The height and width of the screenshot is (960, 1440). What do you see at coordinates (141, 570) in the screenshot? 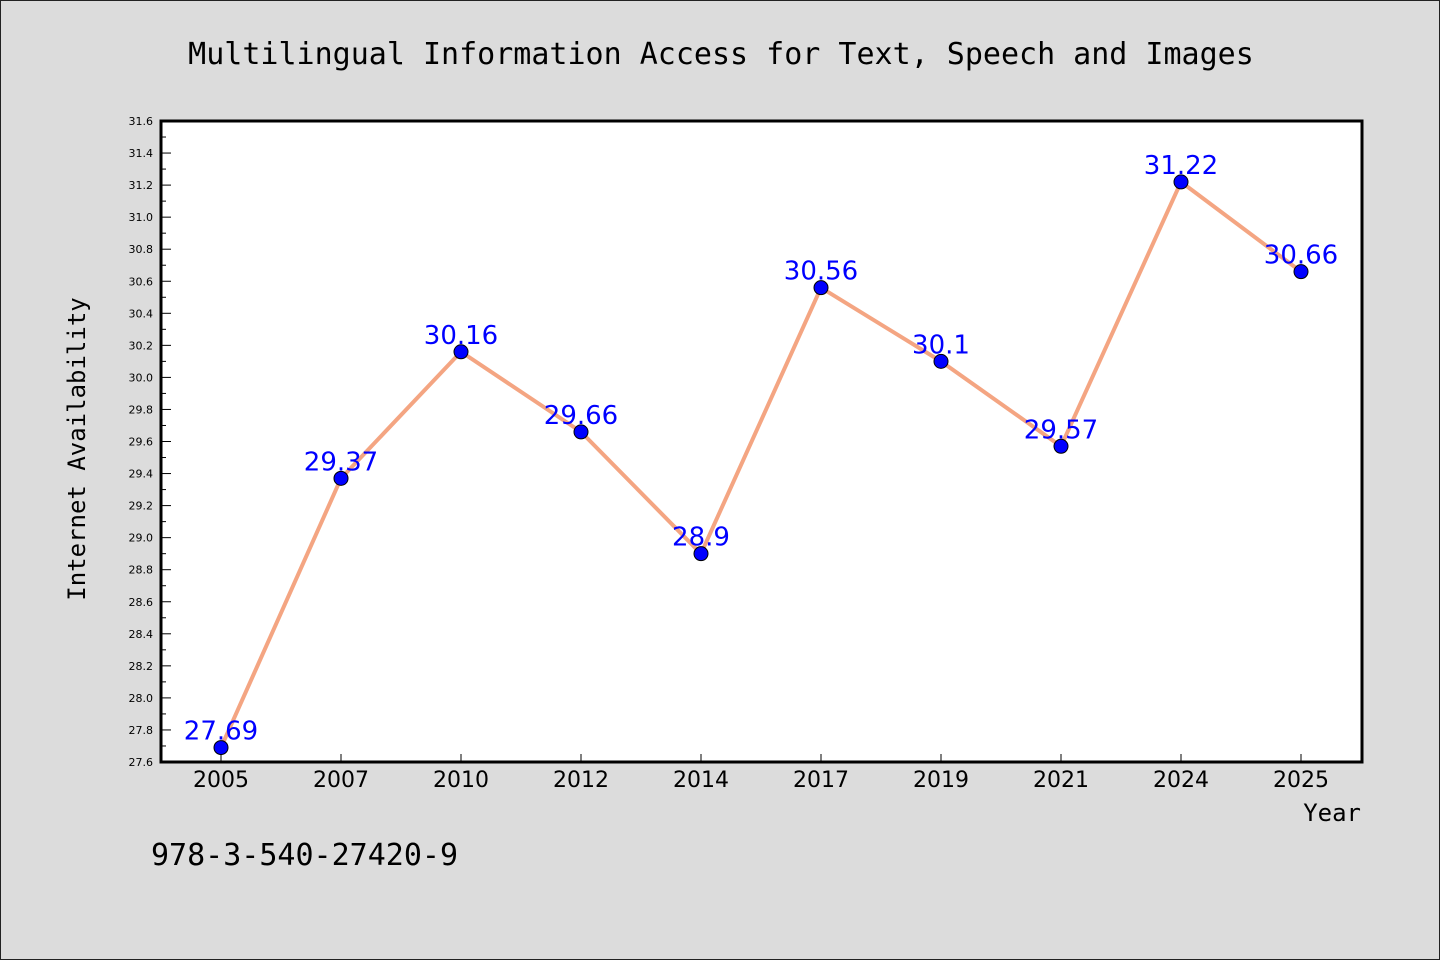
I see `y-tick-label: 28.8` at bounding box center [141, 570].